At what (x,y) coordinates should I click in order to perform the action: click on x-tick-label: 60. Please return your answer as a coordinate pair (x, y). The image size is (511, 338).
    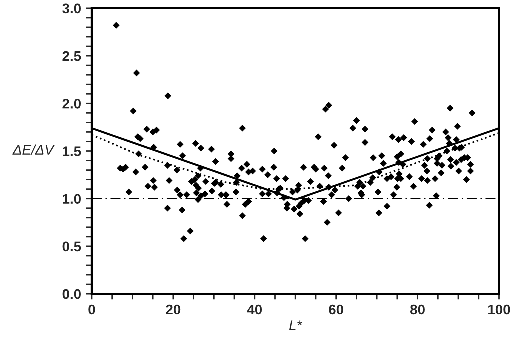
    Looking at the image, I should click on (336, 309).